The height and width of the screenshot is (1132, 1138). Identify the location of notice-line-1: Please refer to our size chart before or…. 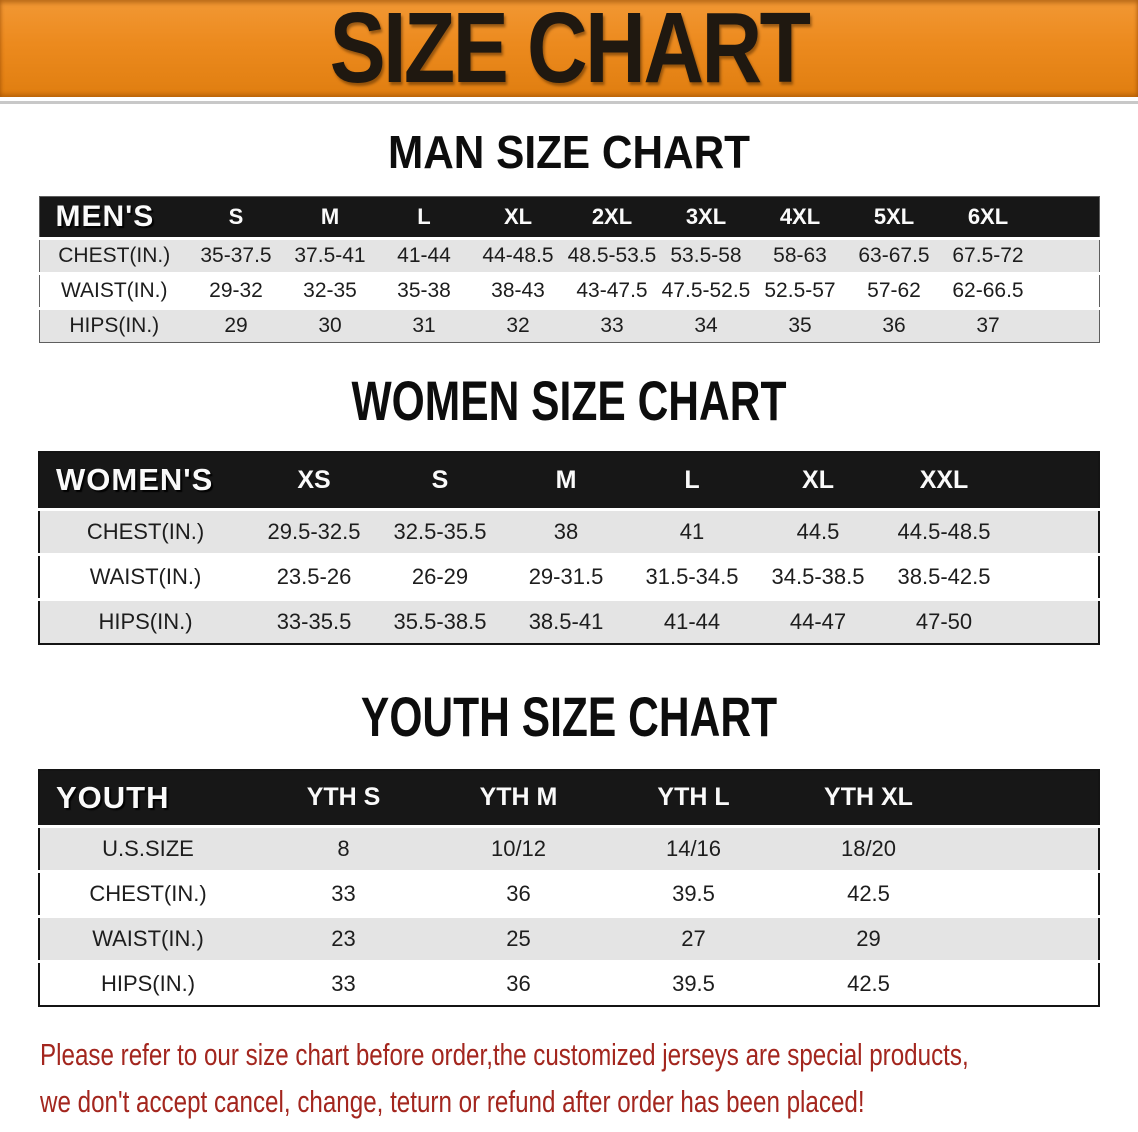
(504, 1054).